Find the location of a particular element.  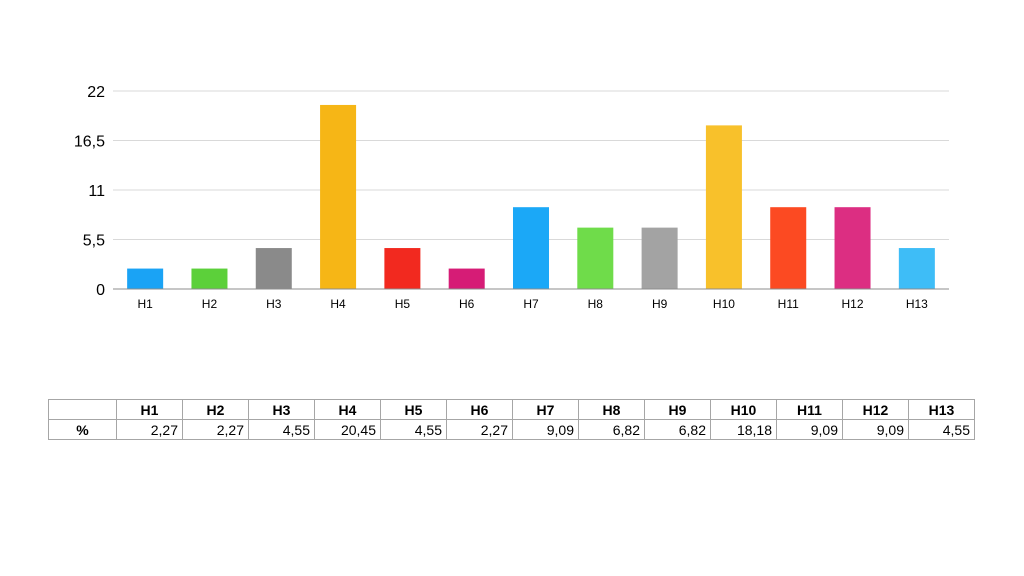

table-value-h5: 4,55 is located at coordinates (413, 429).